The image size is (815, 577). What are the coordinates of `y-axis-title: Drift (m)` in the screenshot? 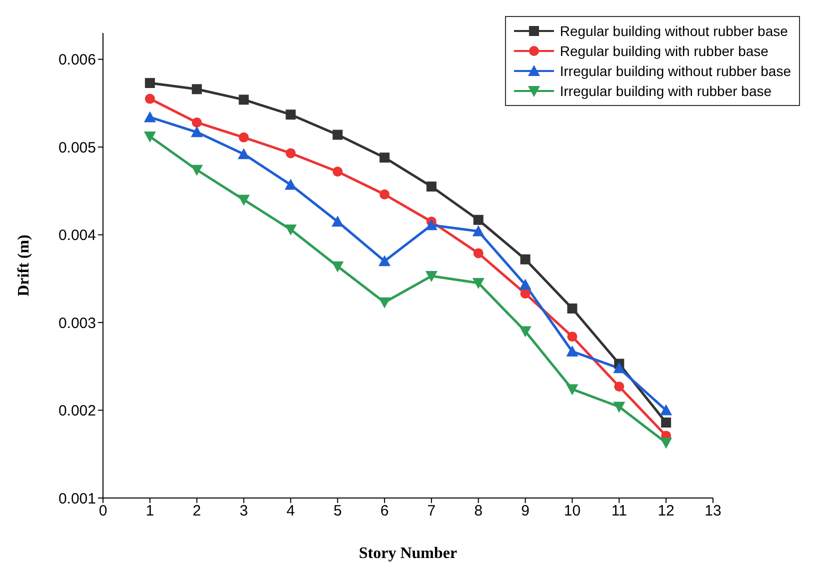 It's located at (24, 265).